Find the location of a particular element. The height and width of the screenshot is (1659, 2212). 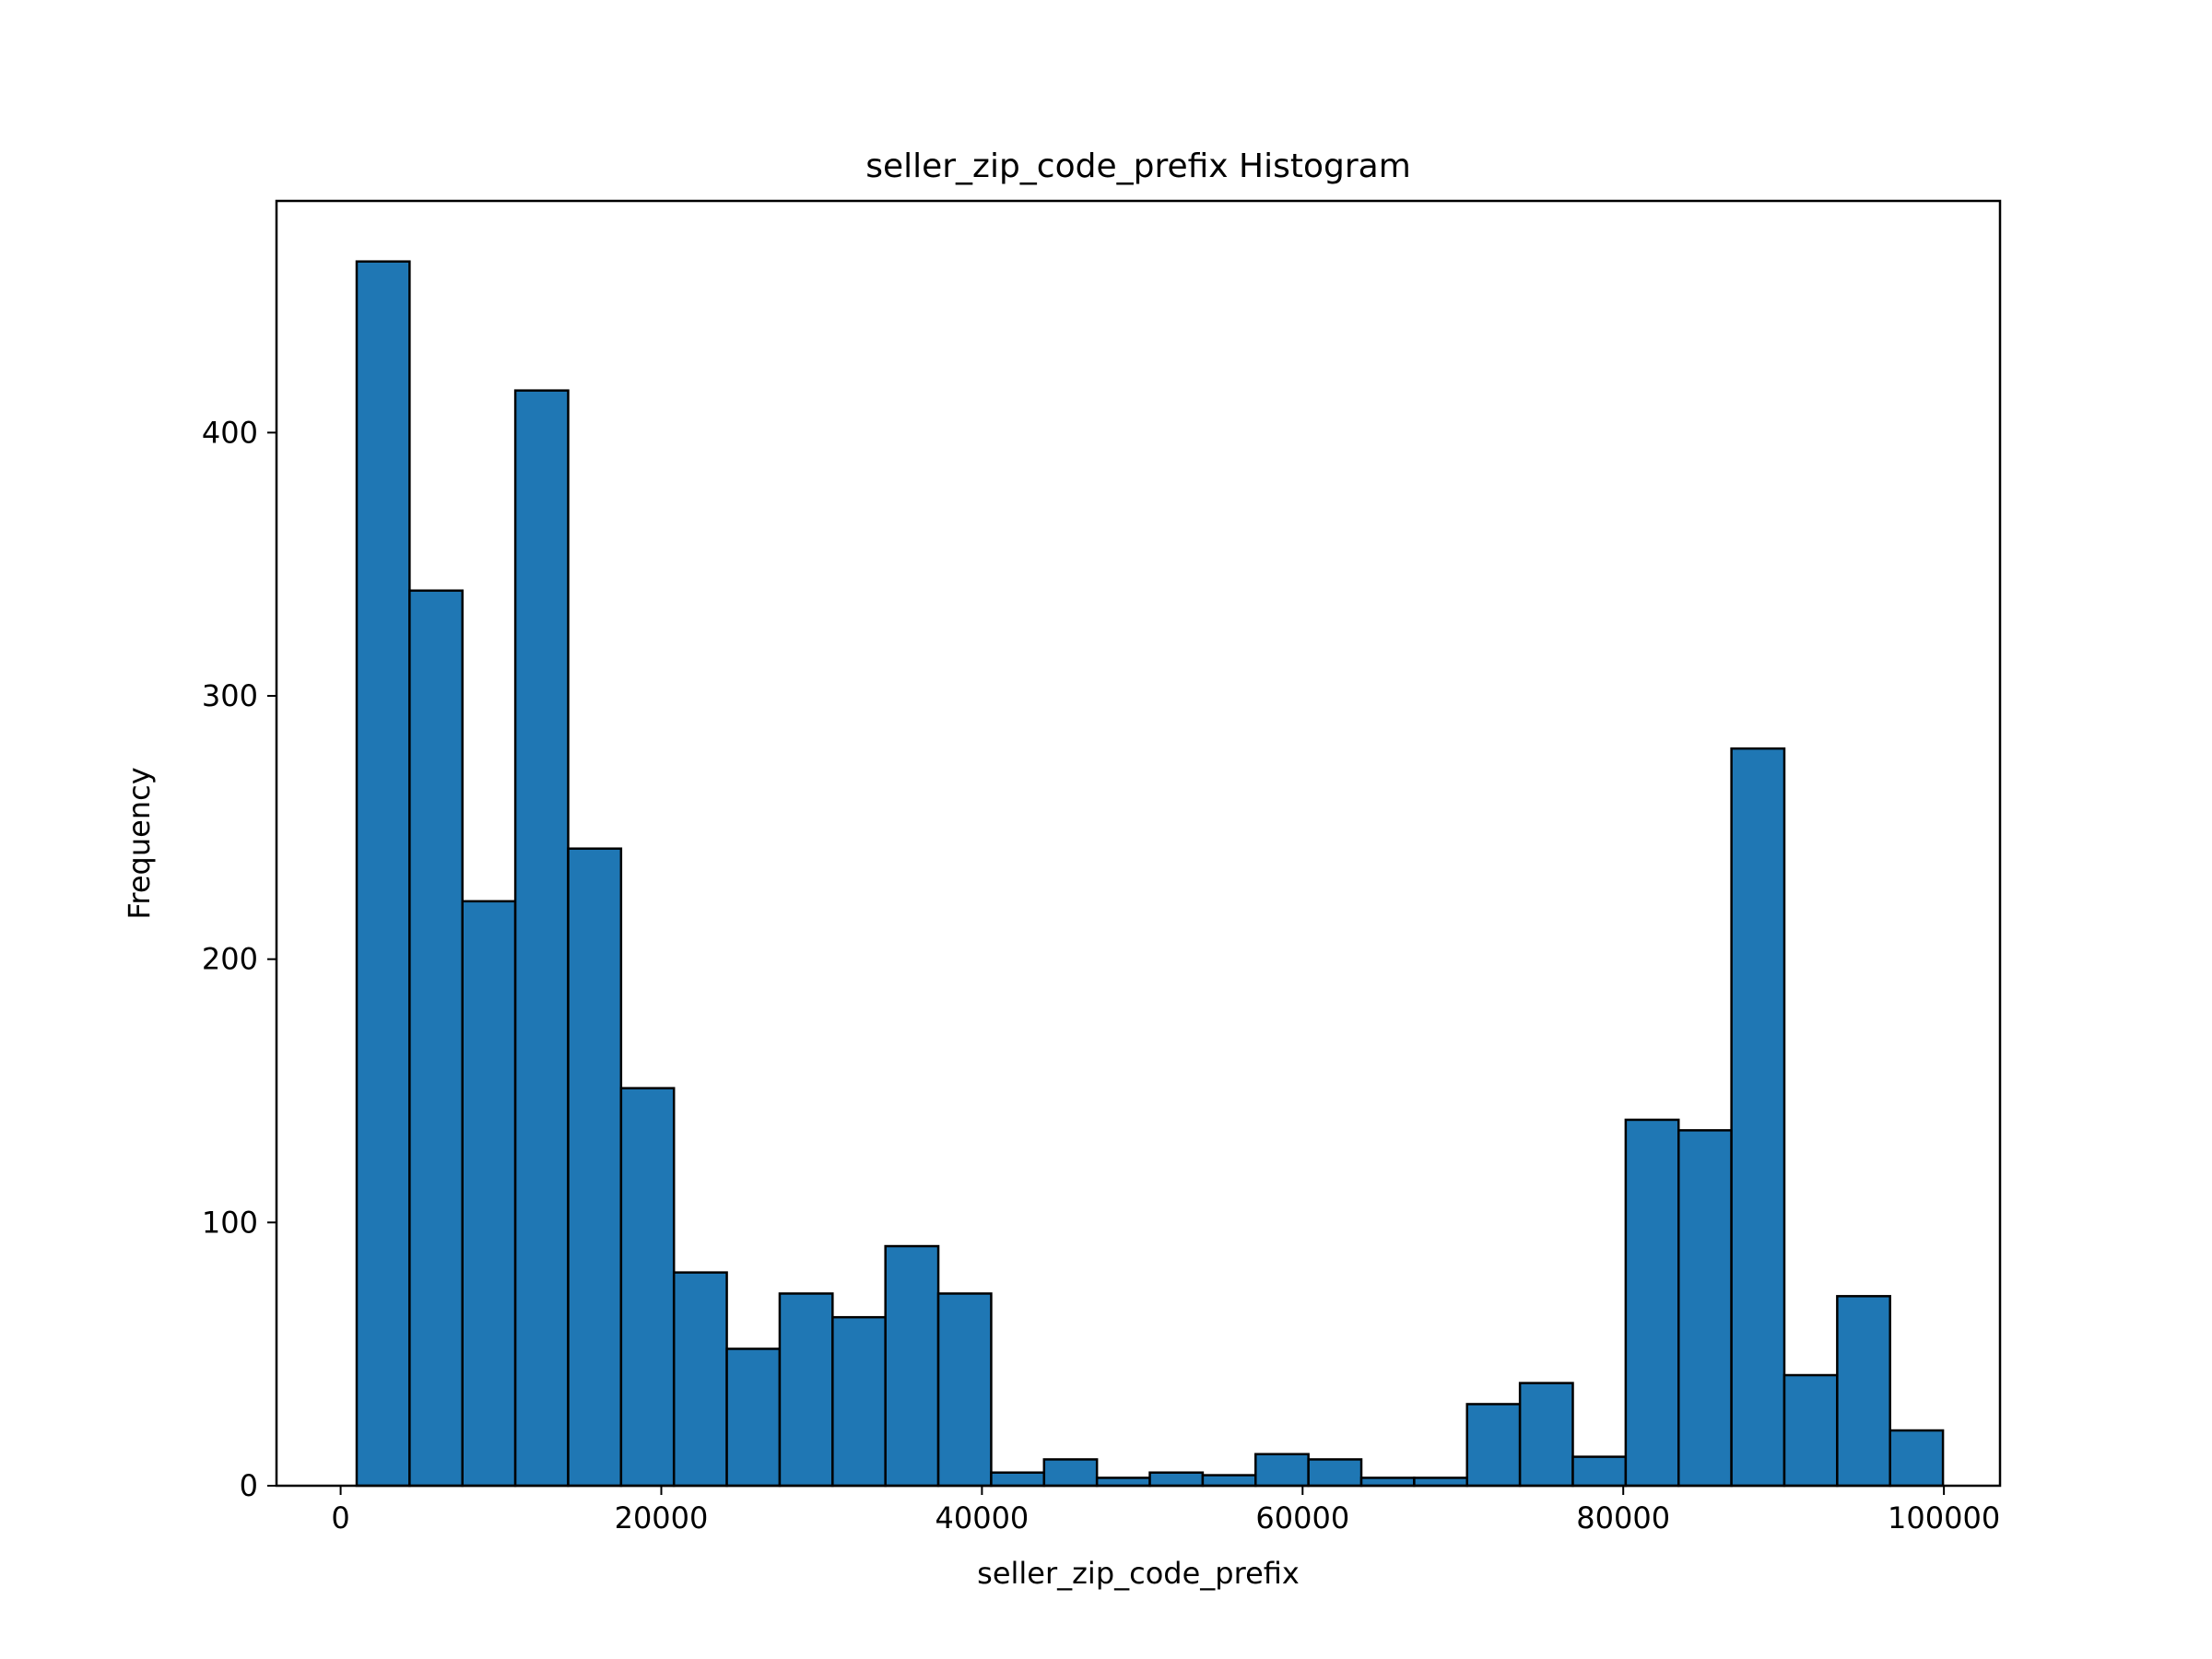

x-tick-label: 0 is located at coordinates (340, 1517).